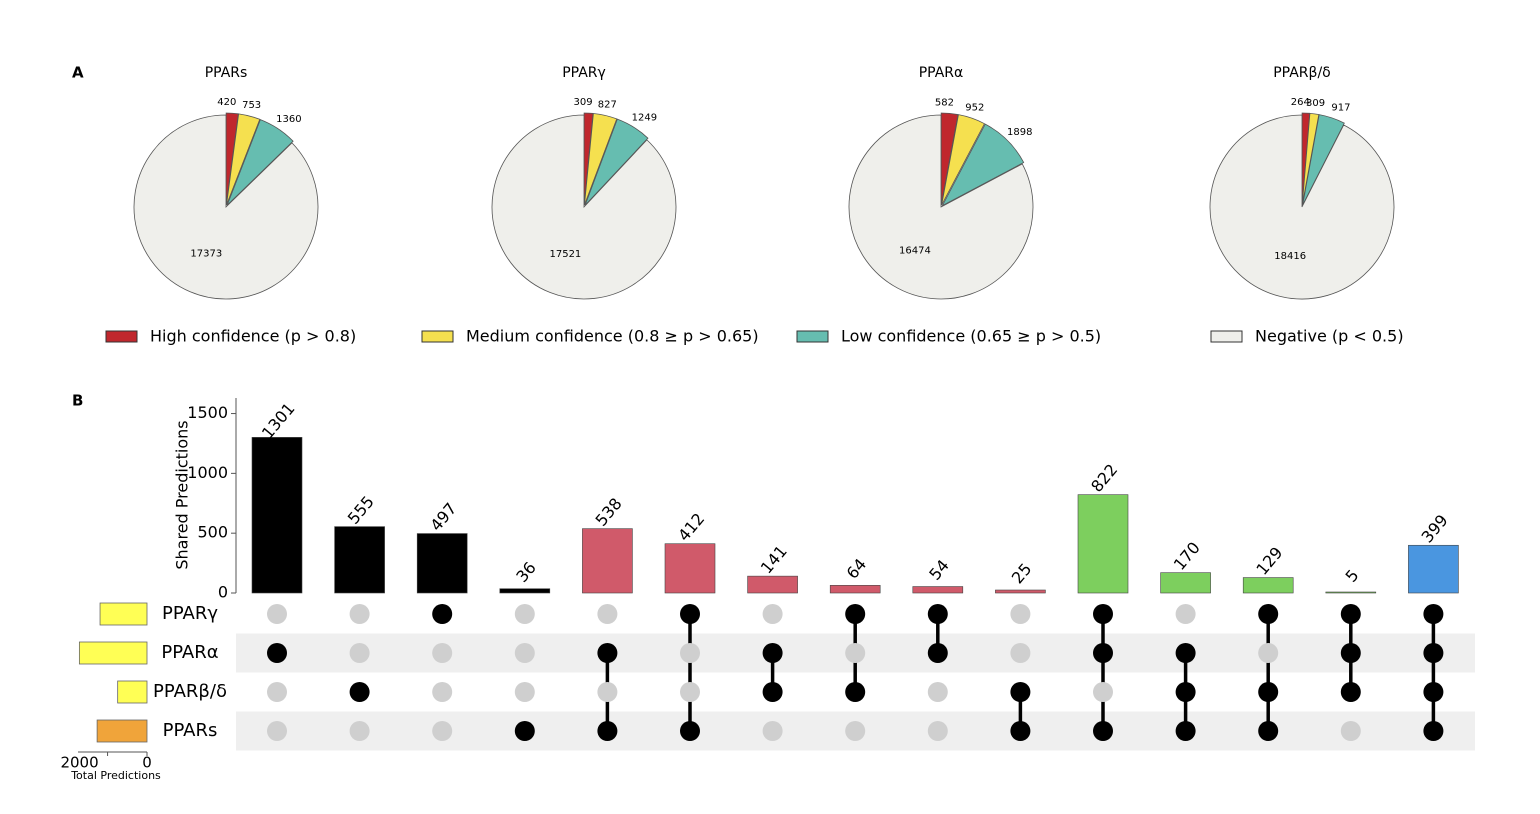 This screenshot has width=1540, height=814. I want to click on pie-title: PPARβ/δ, so click(1302, 73).